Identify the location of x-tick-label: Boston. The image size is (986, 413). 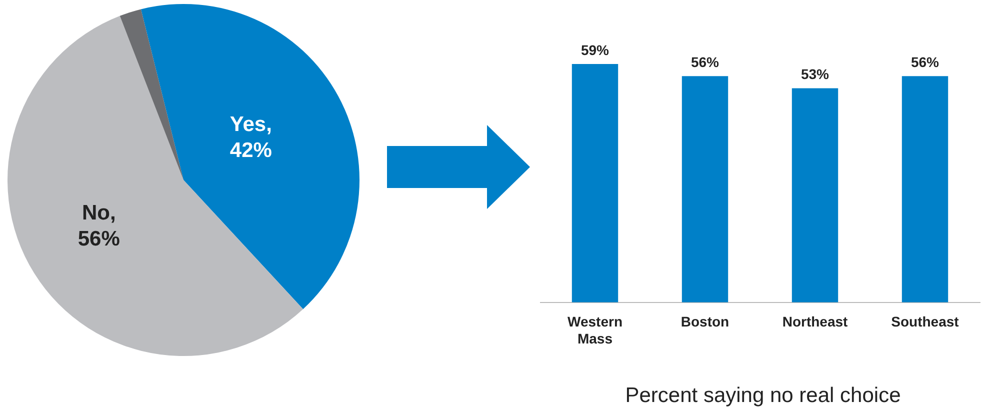
(705, 322).